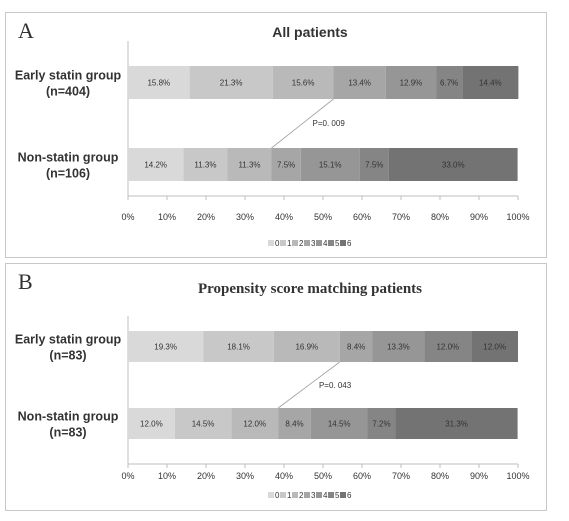 The width and height of the screenshot is (569, 521). Describe the element at coordinates (231, 83) in the screenshot. I see `data-label: 21.3%` at that location.